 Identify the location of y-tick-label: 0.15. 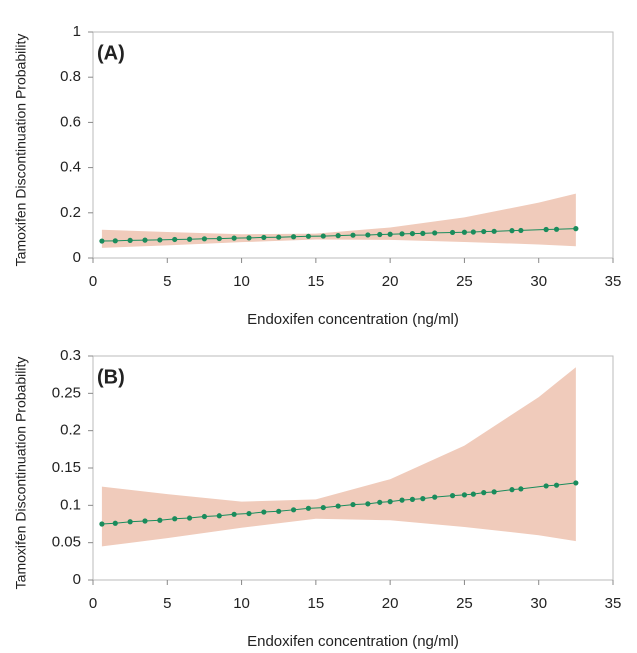
(66, 467).